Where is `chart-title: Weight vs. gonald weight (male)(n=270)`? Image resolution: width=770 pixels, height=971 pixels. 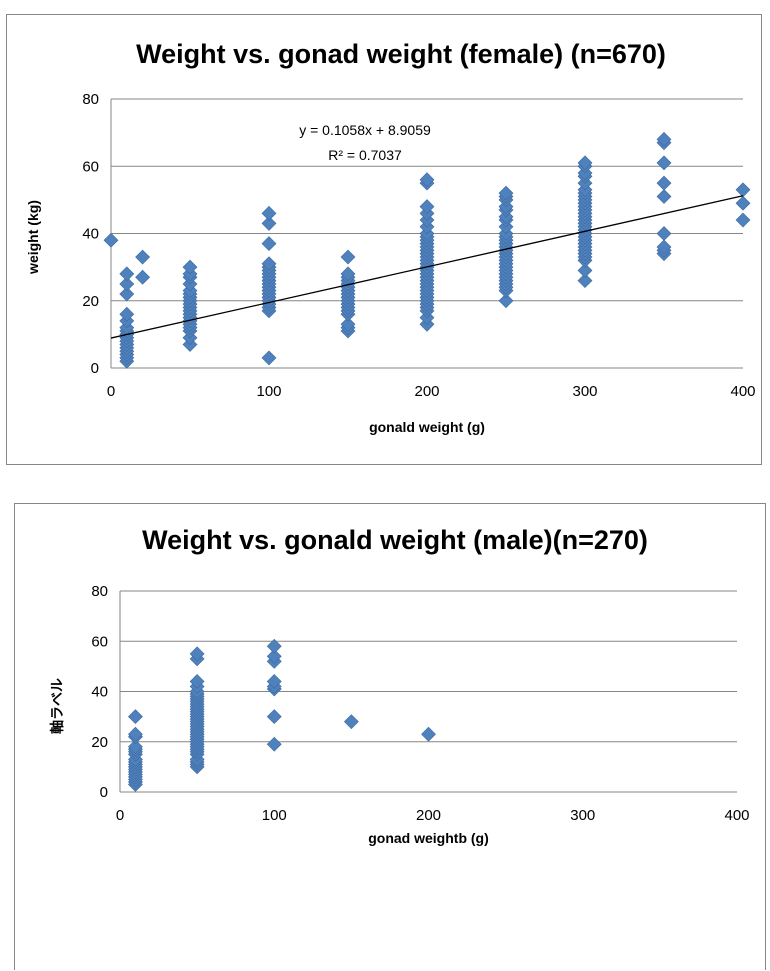 chart-title: Weight vs. gonald weight (male)(n=270) is located at coordinates (395, 540).